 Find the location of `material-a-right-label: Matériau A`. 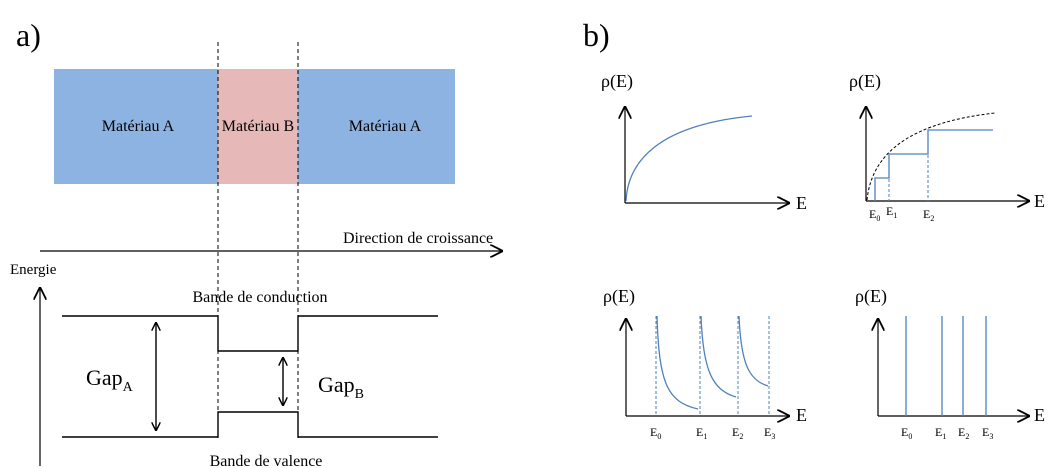

material-a-right-label: Matériau A is located at coordinates (385, 126).